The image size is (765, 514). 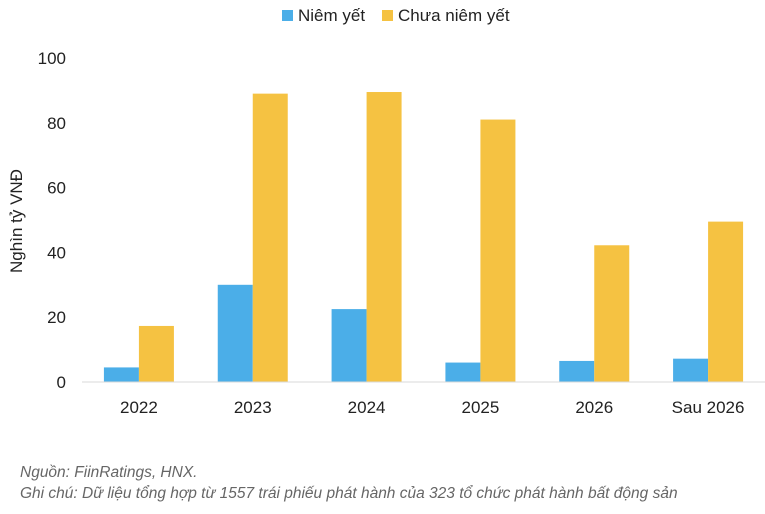 I want to click on y-tick-label: 60, so click(x=56, y=188).